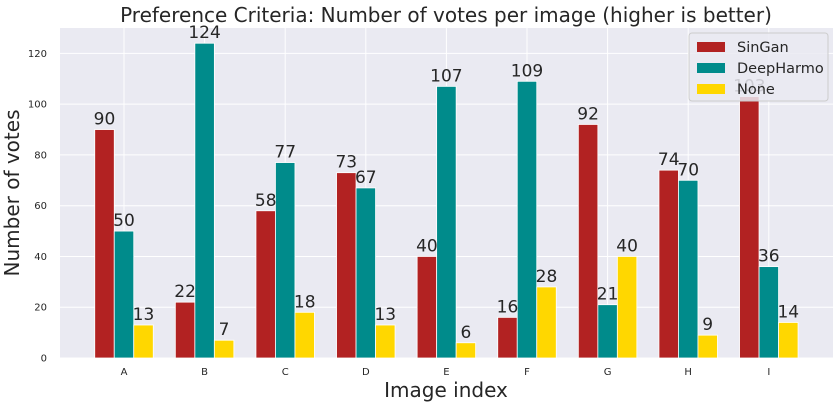  I want to click on x-tick-labels: A B C D E F G H I, so click(446, 372).